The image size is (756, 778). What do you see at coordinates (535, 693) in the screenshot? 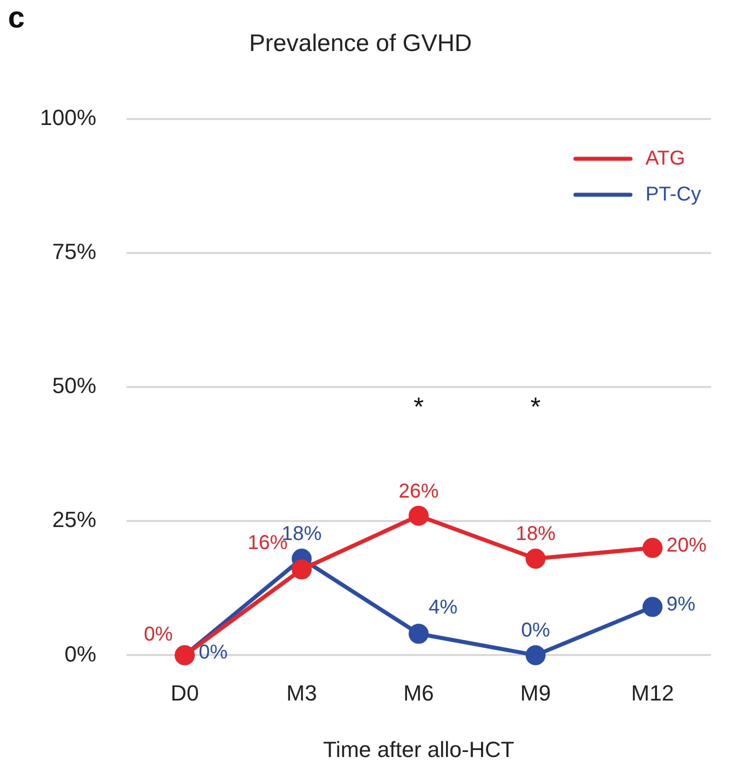
I see `x-tick-label: M9` at bounding box center [535, 693].